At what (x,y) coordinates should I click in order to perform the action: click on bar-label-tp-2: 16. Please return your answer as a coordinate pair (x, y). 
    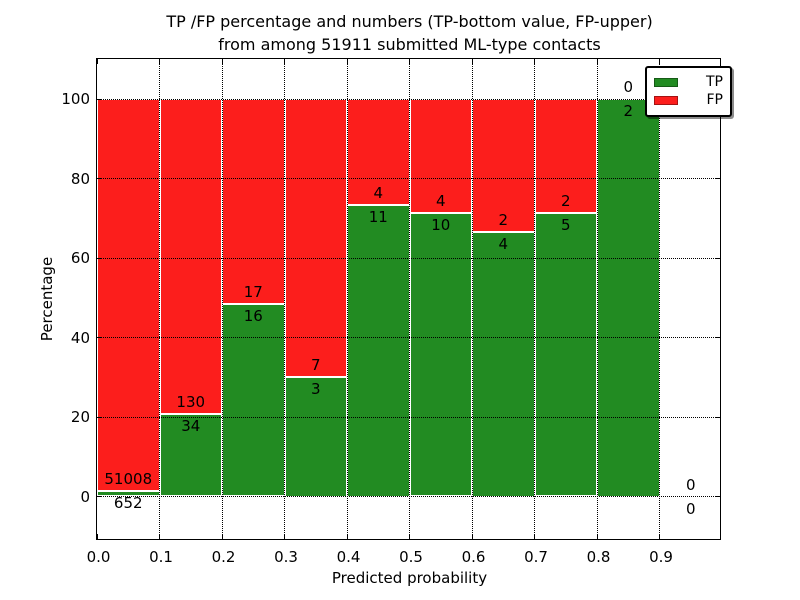
    Looking at the image, I should click on (253, 315).